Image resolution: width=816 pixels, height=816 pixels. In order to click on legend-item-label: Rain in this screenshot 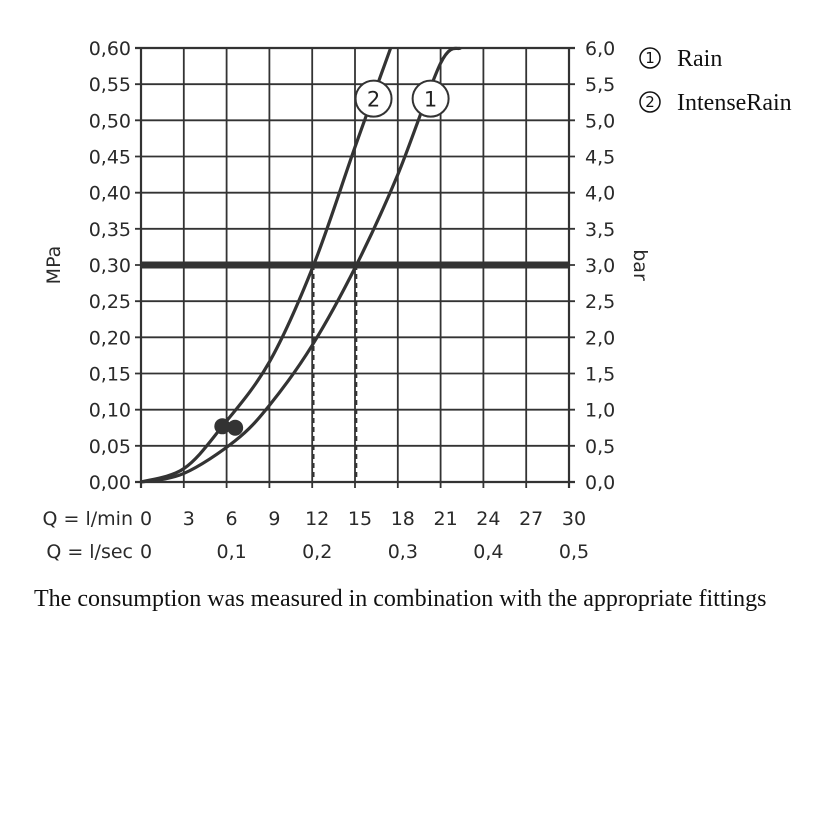, I will do `click(699, 59)`.